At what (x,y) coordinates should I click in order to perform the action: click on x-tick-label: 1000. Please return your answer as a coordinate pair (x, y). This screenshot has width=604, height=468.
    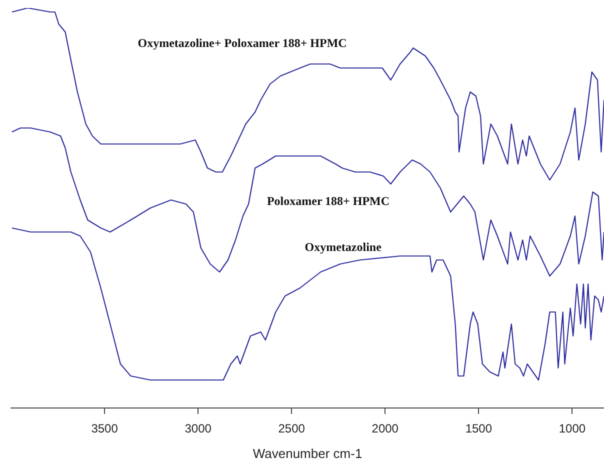
    Looking at the image, I should click on (572, 429).